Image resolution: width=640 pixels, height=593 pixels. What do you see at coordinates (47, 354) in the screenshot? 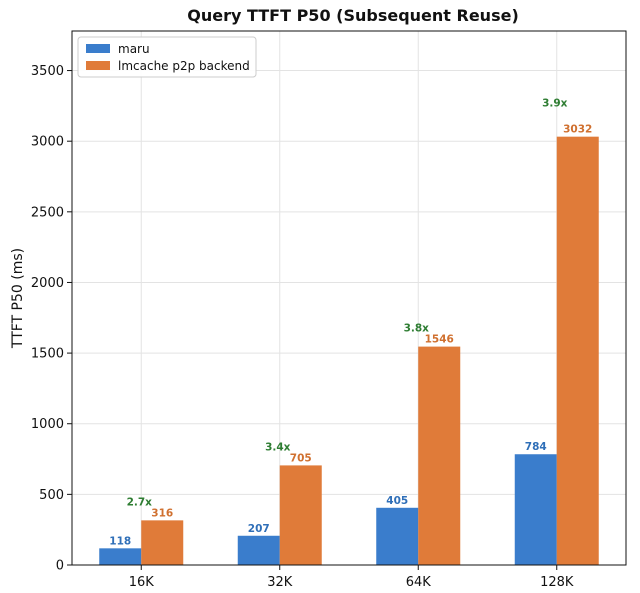
I see `y-tick-label: 1500` at bounding box center [47, 354].